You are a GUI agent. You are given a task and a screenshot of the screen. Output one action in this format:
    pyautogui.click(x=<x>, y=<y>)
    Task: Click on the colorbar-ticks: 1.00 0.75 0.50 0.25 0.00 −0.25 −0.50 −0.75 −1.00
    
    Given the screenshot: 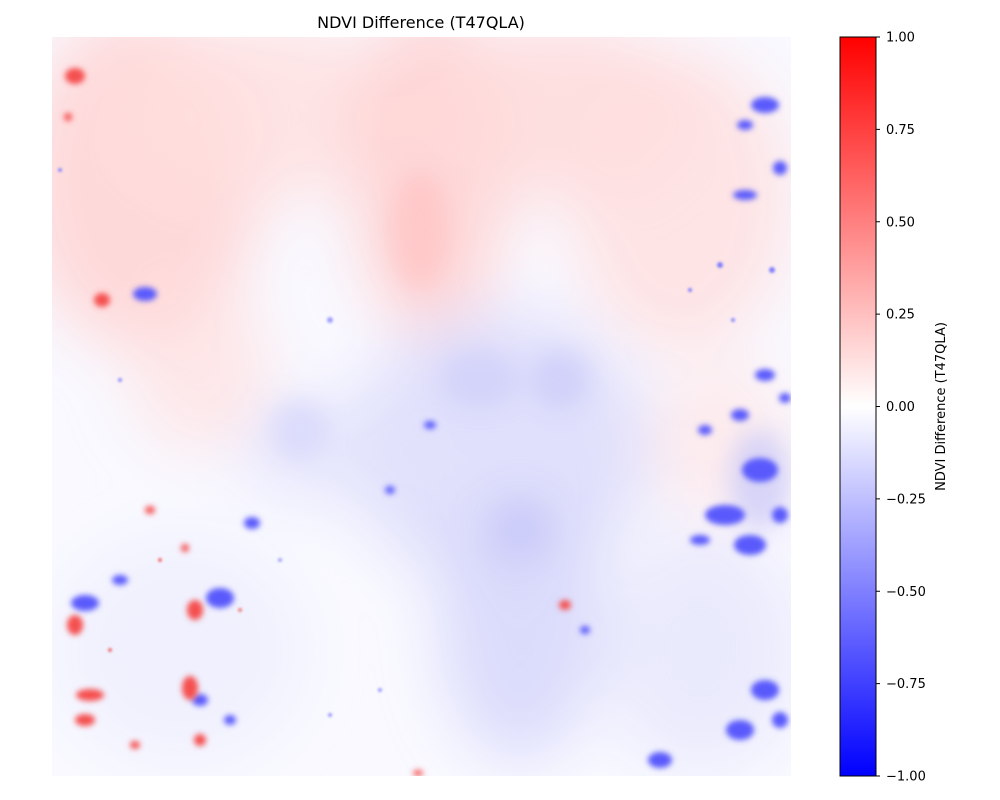 What is the action you would take?
    pyautogui.click(x=901, y=408)
    